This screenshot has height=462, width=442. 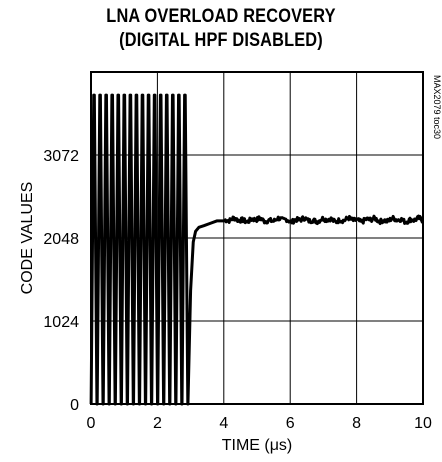 I want to click on x-tick-label: 2, so click(x=157, y=423).